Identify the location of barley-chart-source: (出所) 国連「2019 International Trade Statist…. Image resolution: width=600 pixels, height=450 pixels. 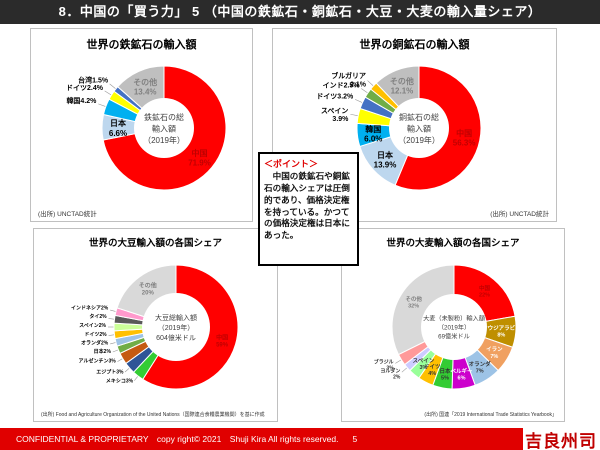
(490, 415).